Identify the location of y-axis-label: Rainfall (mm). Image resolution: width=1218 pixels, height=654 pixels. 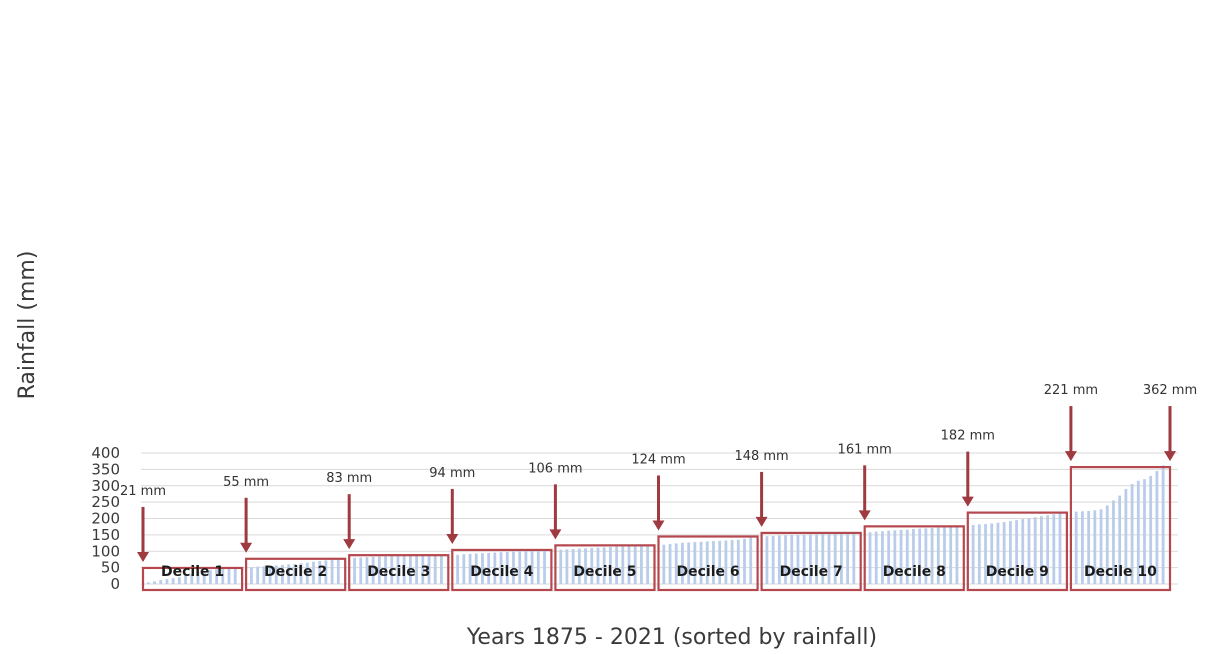
(27, 325).